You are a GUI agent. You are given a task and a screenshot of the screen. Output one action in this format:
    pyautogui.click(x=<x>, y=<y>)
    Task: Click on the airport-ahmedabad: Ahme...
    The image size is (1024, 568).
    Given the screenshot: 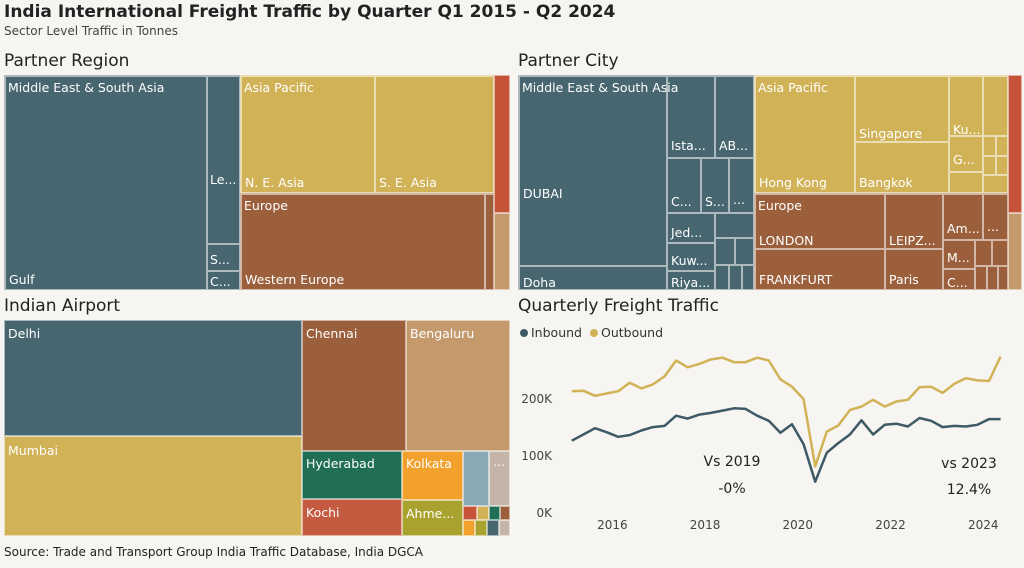 What is the action you would take?
    pyautogui.click(x=432, y=518)
    